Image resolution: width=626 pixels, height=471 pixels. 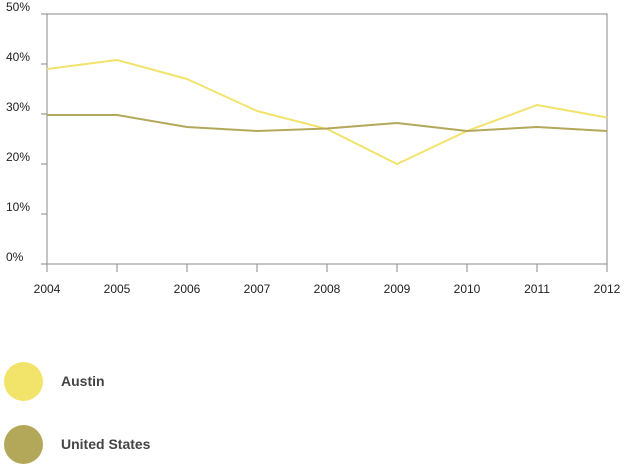 What do you see at coordinates (467, 289) in the screenshot?
I see `x-tick-label: 2010` at bounding box center [467, 289].